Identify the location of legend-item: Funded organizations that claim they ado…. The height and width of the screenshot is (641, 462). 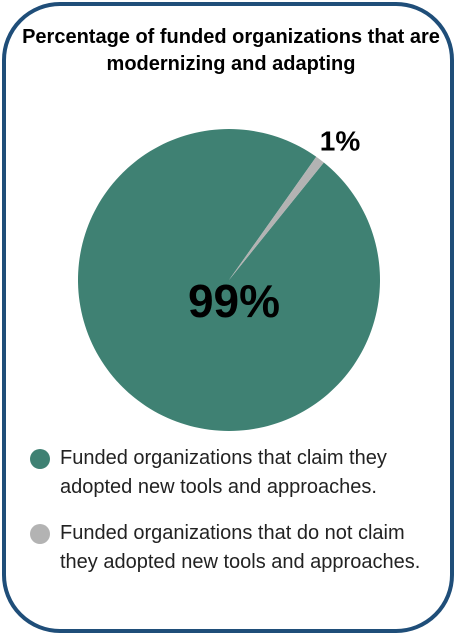
(230, 473).